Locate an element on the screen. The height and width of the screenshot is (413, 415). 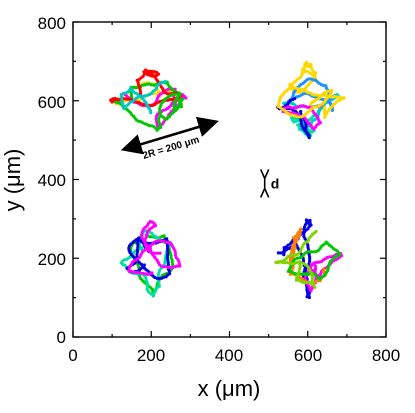
x-tick-label: 800 is located at coordinates (386, 355).